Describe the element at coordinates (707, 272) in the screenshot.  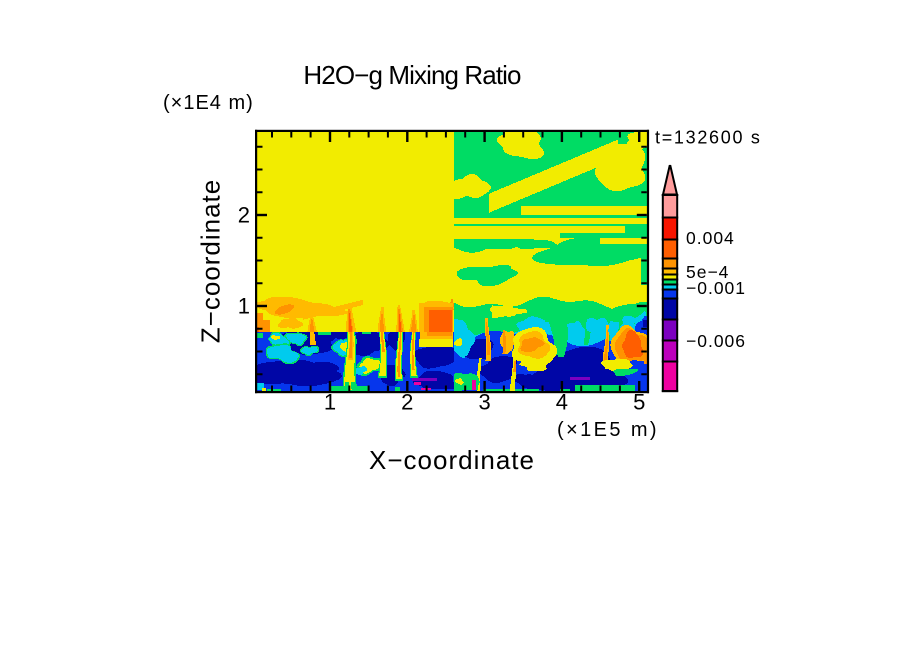
I see `svg-text: 5e−4` at that location.